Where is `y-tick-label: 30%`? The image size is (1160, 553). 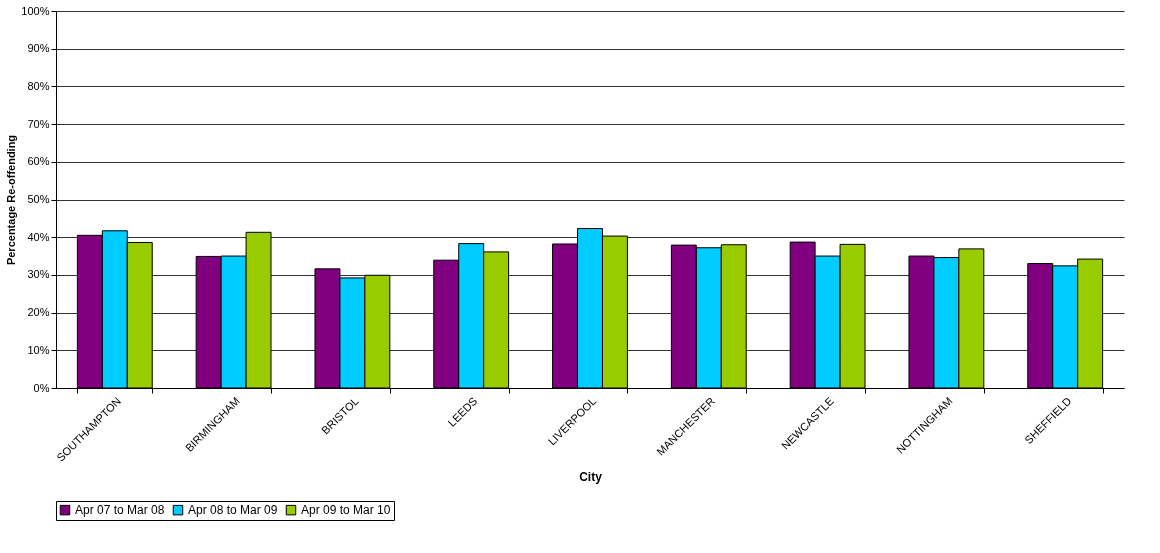 y-tick-label: 30% is located at coordinates (38, 274).